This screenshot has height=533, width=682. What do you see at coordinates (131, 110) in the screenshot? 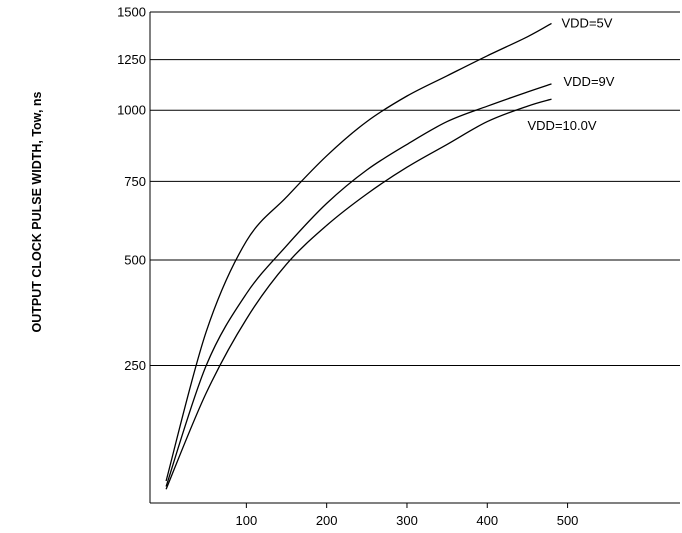
I see `y-tick-label-1000: 1000` at bounding box center [131, 110].